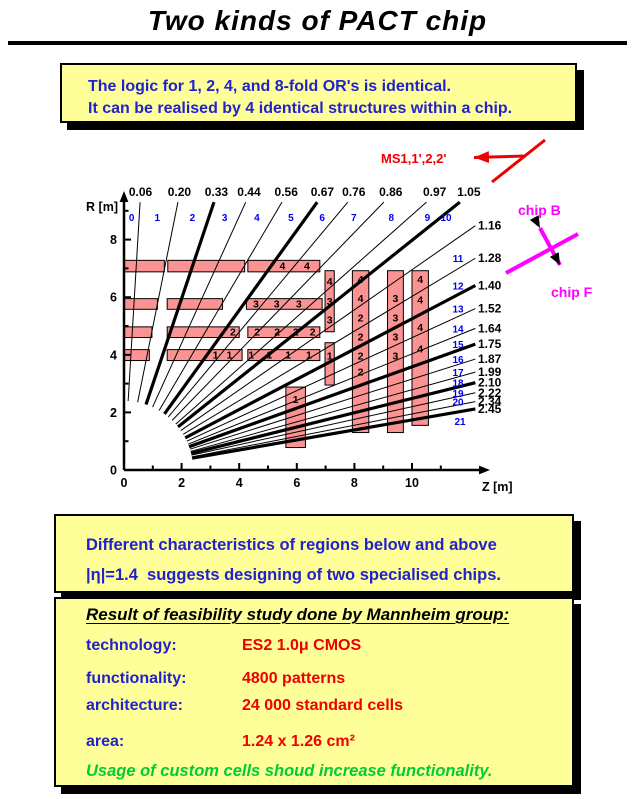 The height and width of the screenshot is (799, 635). What do you see at coordinates (180, 192) in the screenshot?
I see `eta-label-top: 0.20` at bounding box center [180, 192].